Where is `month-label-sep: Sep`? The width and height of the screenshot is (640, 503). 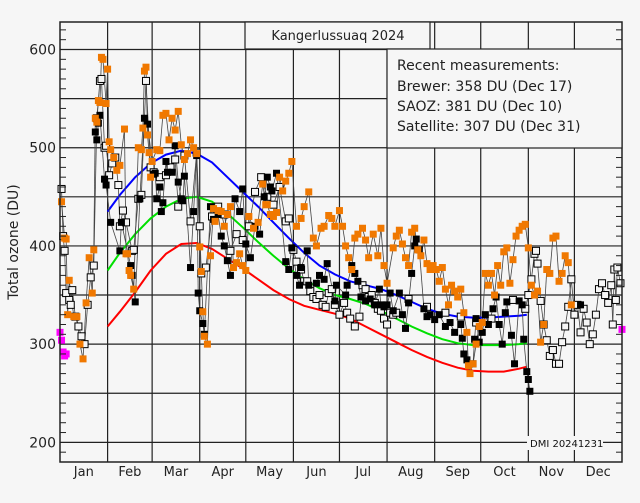
month-label-sep: Sep is located at coordinates (457, 472).